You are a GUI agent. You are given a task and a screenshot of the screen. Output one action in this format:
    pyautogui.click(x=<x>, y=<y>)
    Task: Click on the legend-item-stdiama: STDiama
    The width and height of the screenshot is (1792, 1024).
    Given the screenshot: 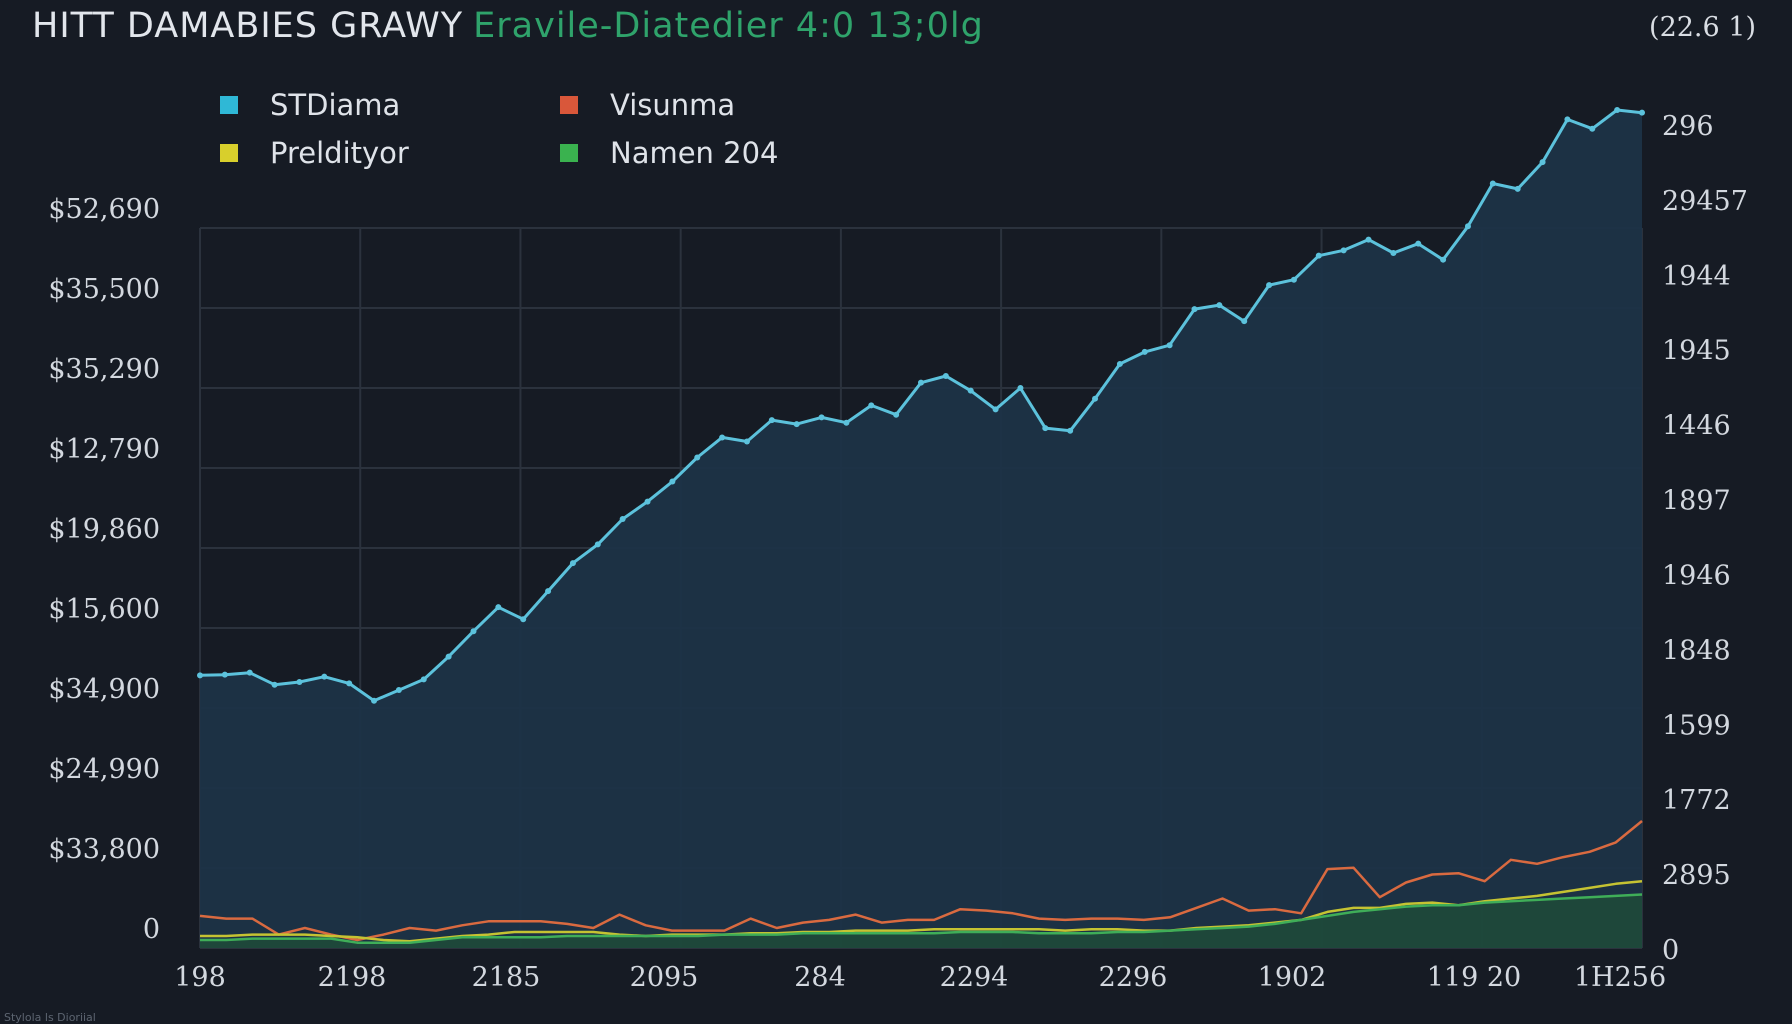 What is the action you would take?
    pyautogui.click(x=310, y=105)
    